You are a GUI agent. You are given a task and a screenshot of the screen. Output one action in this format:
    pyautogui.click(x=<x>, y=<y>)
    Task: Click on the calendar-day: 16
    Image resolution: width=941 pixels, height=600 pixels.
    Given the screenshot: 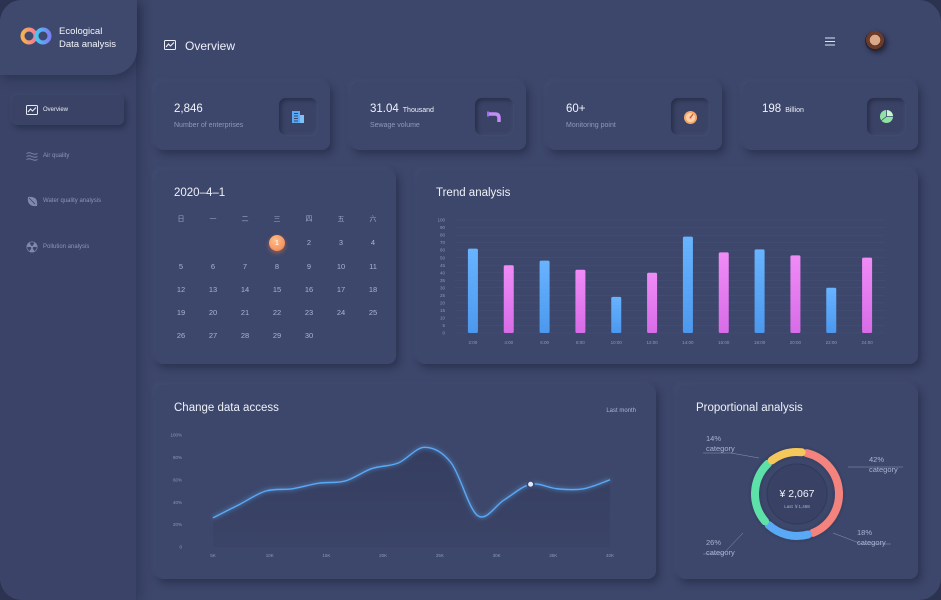 What is the action you would take?
    pyautogui.click(x=309, y=295)
    